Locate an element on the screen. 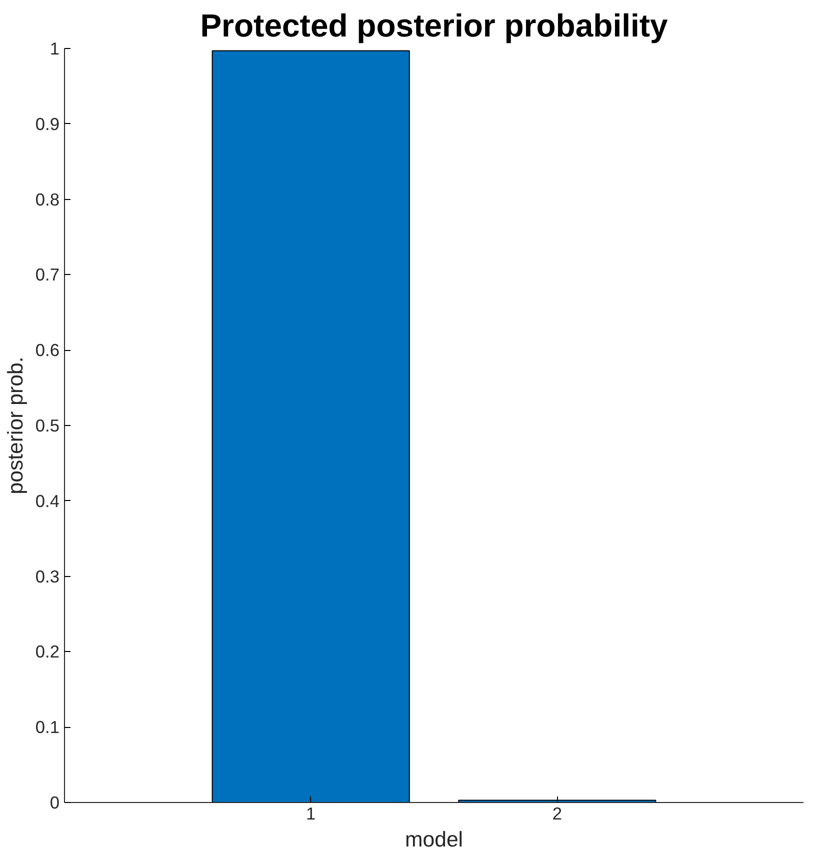 The image size is (823, 854). y-tick-label: 0.2 is located at coordinates (47, 652).